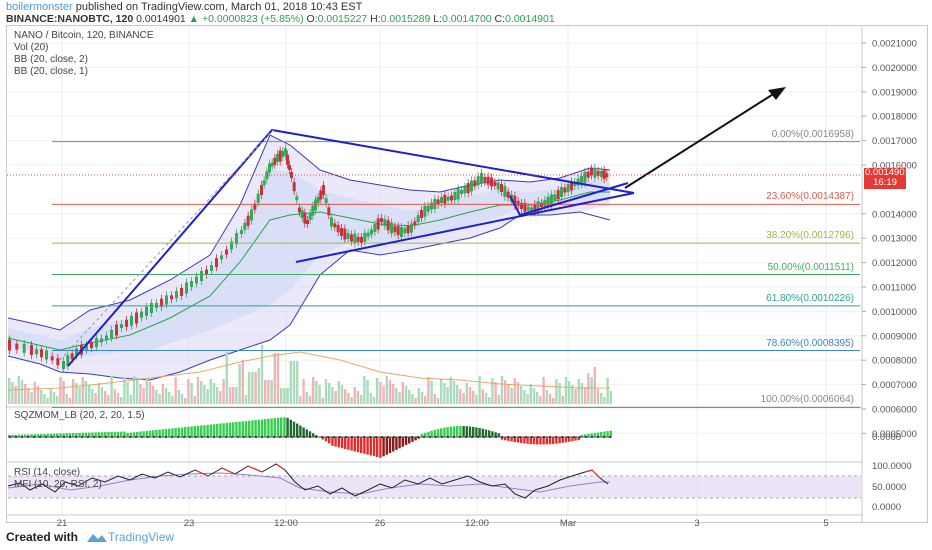 The height and width of the screenshot is (550, 932). I want to click on pennant-lower-line, so click(465, 227).